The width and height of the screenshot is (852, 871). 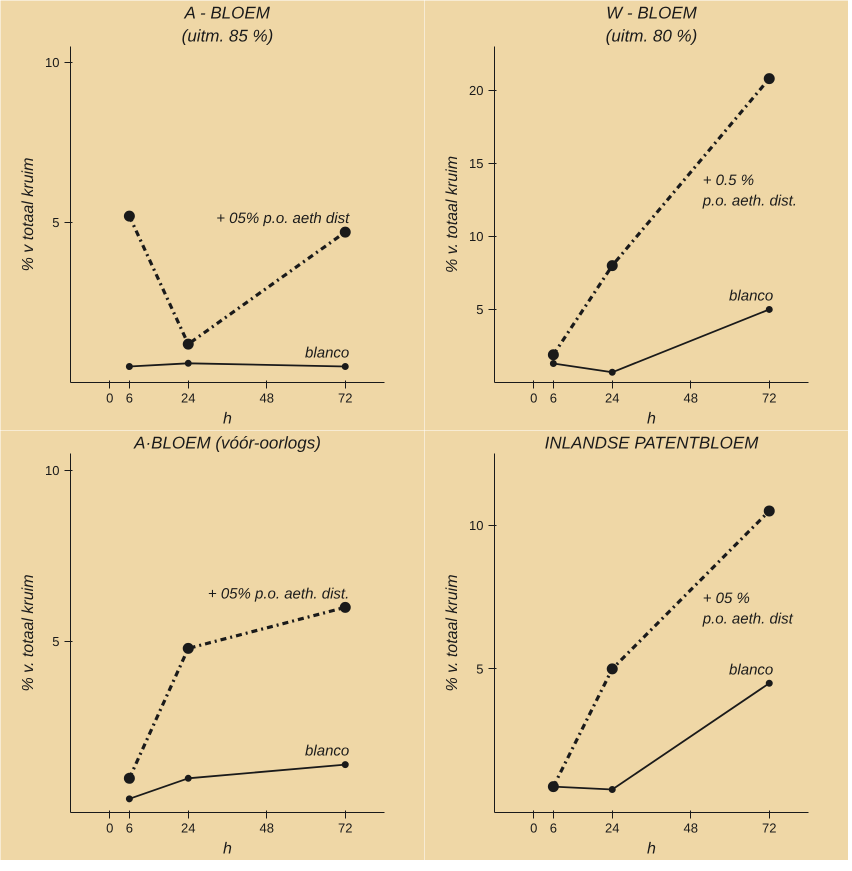 I want to click on chart-subtitle: (uitm. 85 %), so click(x=228, y=36).